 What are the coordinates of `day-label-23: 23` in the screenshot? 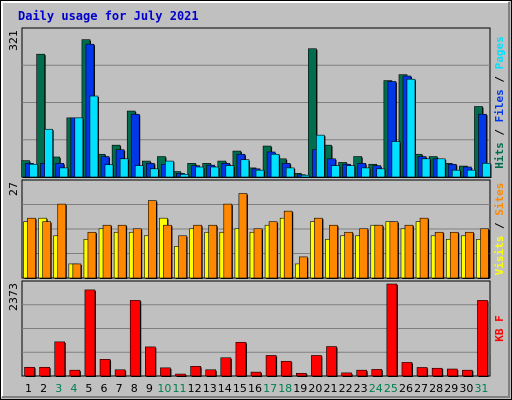 It's located at (361, 388).